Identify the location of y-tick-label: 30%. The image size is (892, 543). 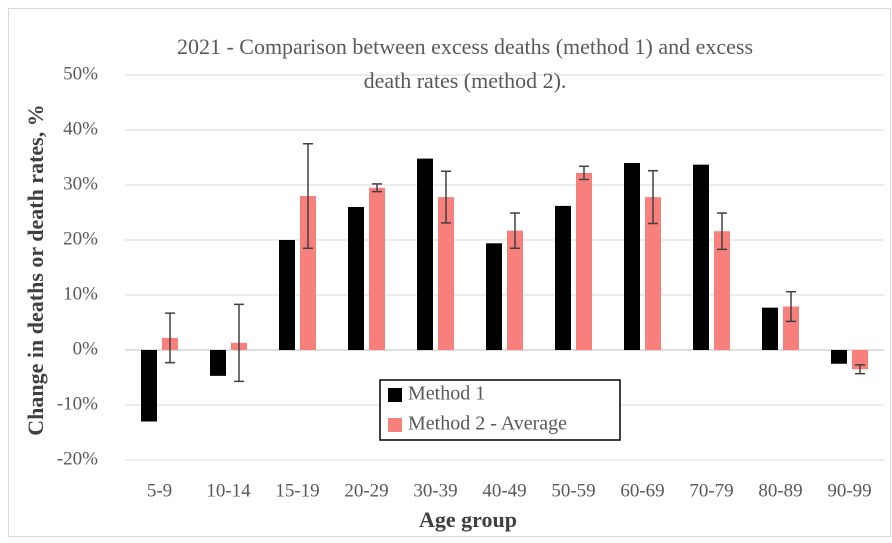
(80, 183).